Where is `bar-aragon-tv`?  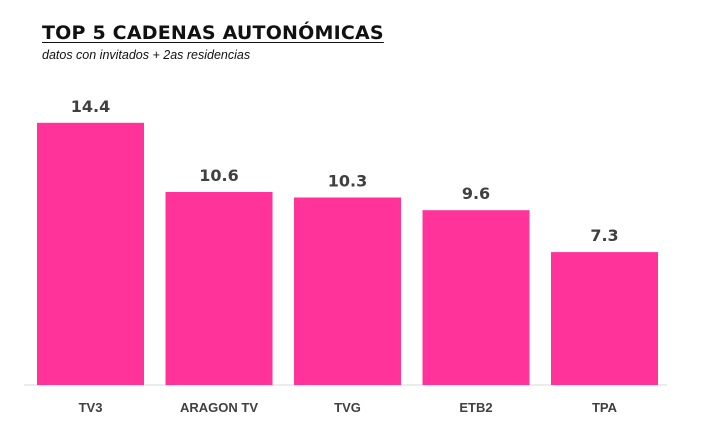 bar-aragon-tv is located at coordinates (219, 288).